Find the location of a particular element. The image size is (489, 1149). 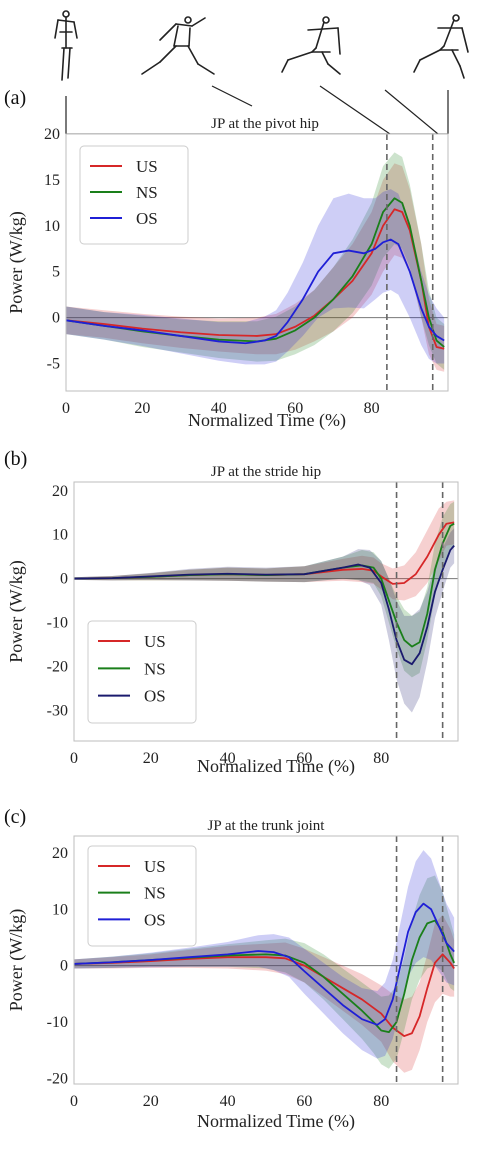

chart-title: JP at the trunk joint is located at coordinates (267, 826).